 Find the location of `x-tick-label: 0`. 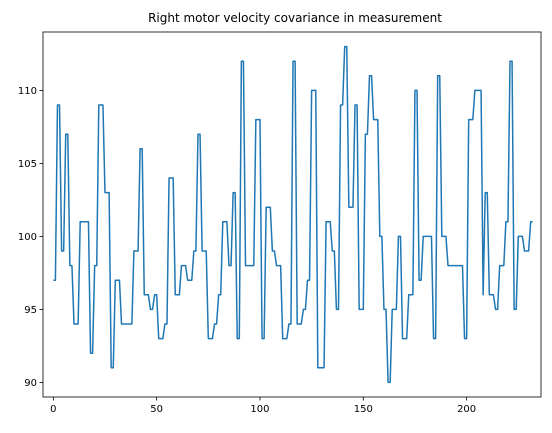

x-tick-label: 0 is located at coordinates (53, 409).